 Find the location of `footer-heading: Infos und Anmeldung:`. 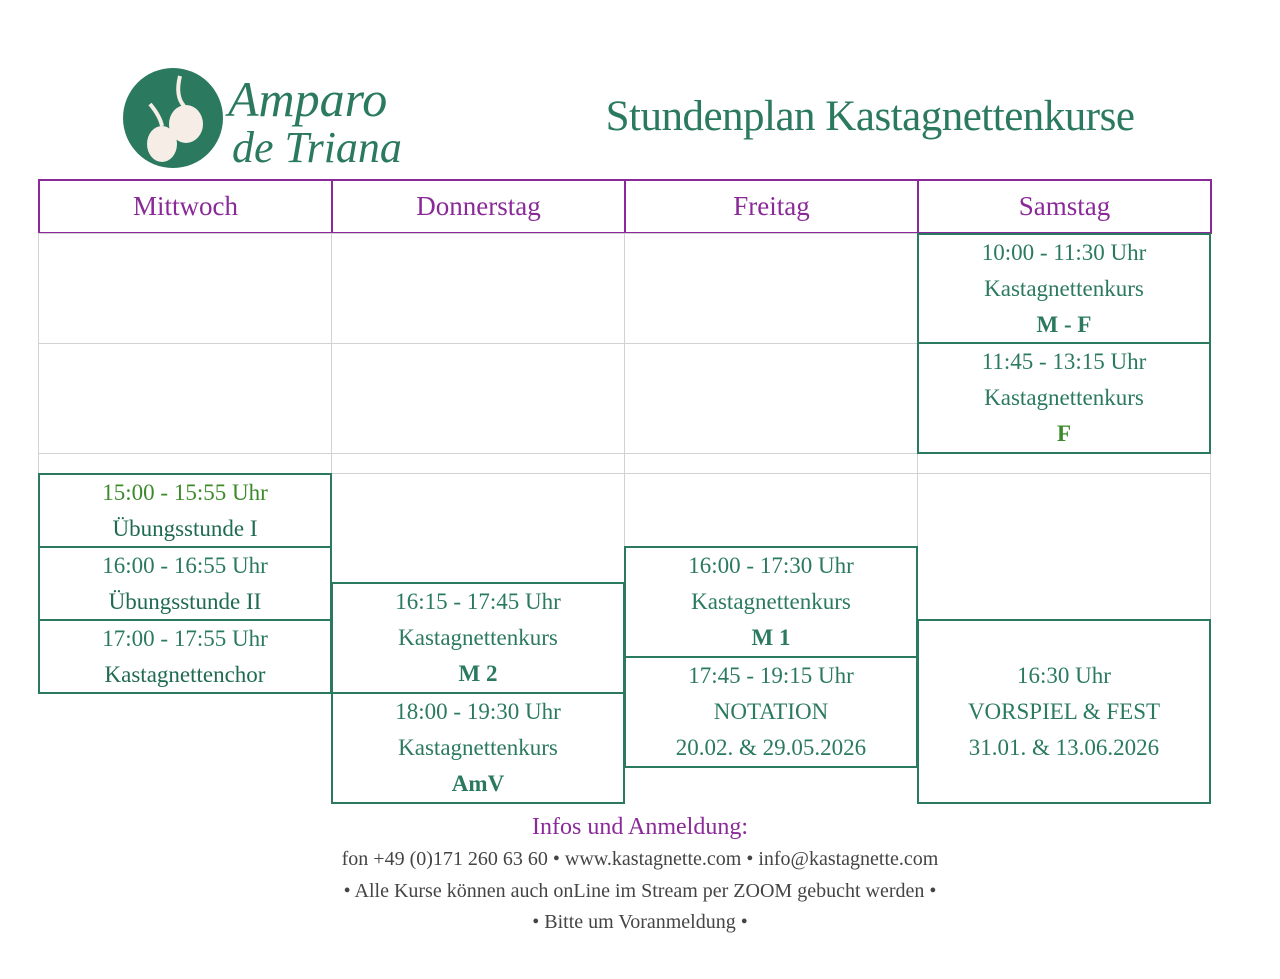

footer-heading: Infos und Anmeldung: is located at coordinates (640, 827).